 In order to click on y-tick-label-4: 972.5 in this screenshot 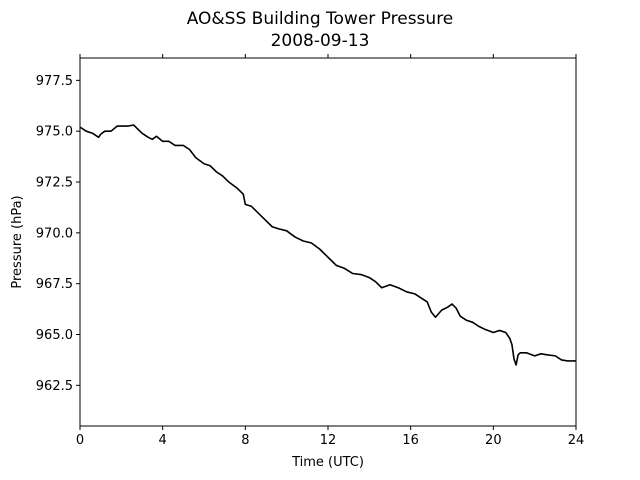, I will do `click(54, 183)`.